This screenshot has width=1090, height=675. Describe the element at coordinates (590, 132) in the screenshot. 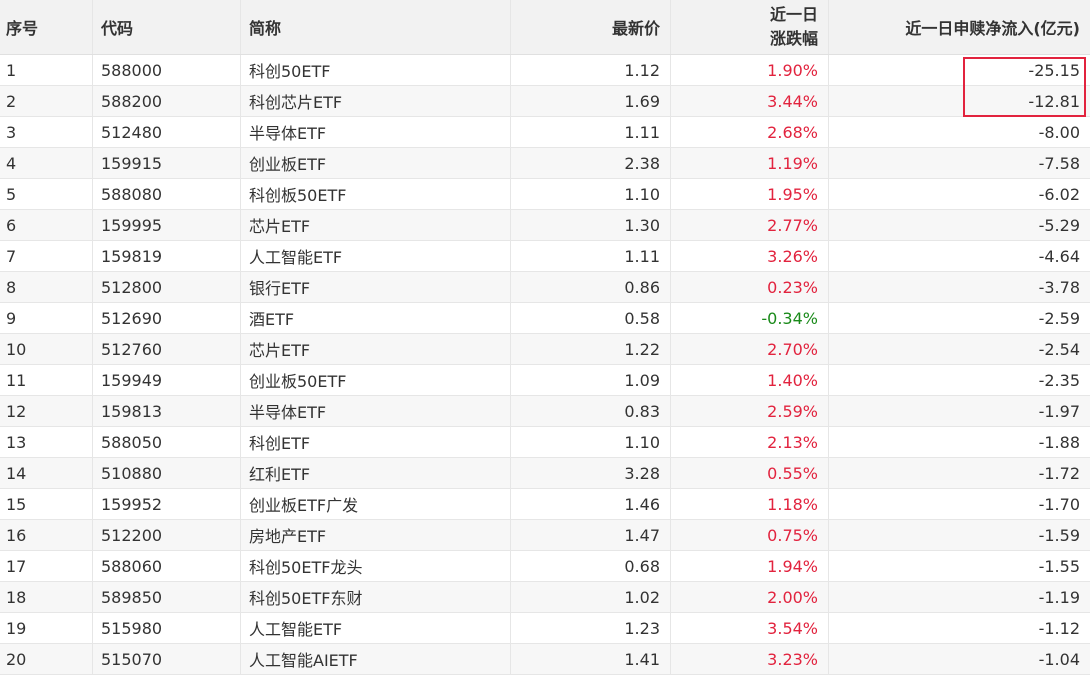

I see `row-price: 1.11` at that location.